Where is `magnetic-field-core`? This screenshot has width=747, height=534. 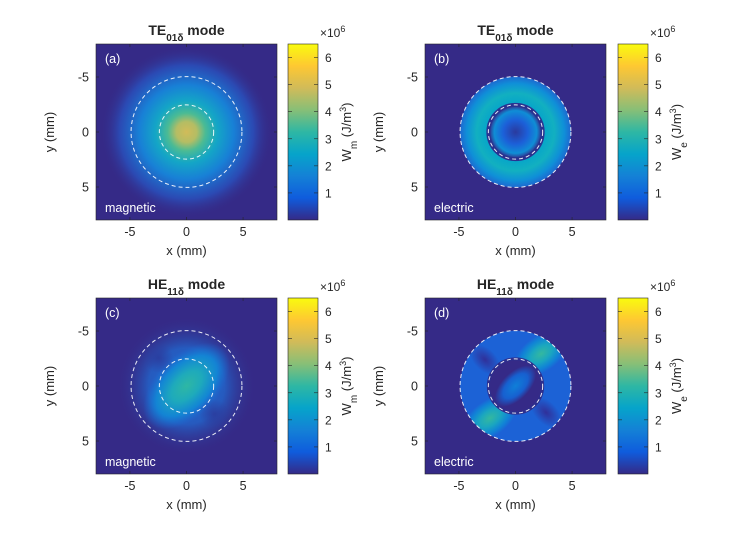 magnetic-field-core is located at coordinates (186, 132).